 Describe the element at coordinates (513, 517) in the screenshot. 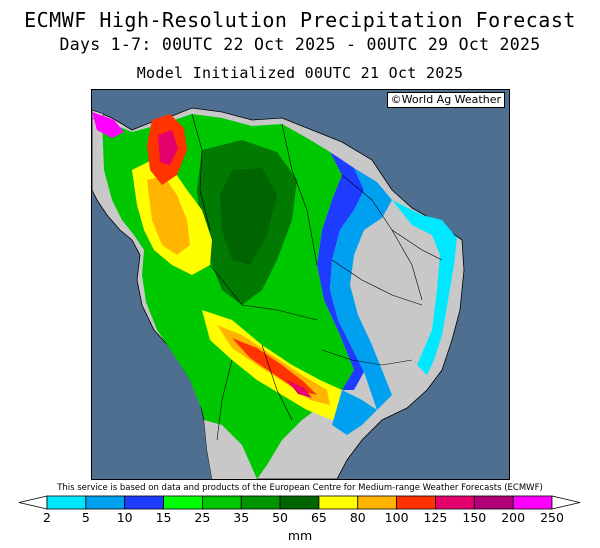

I see `legend-tick-label: 200` at that location.